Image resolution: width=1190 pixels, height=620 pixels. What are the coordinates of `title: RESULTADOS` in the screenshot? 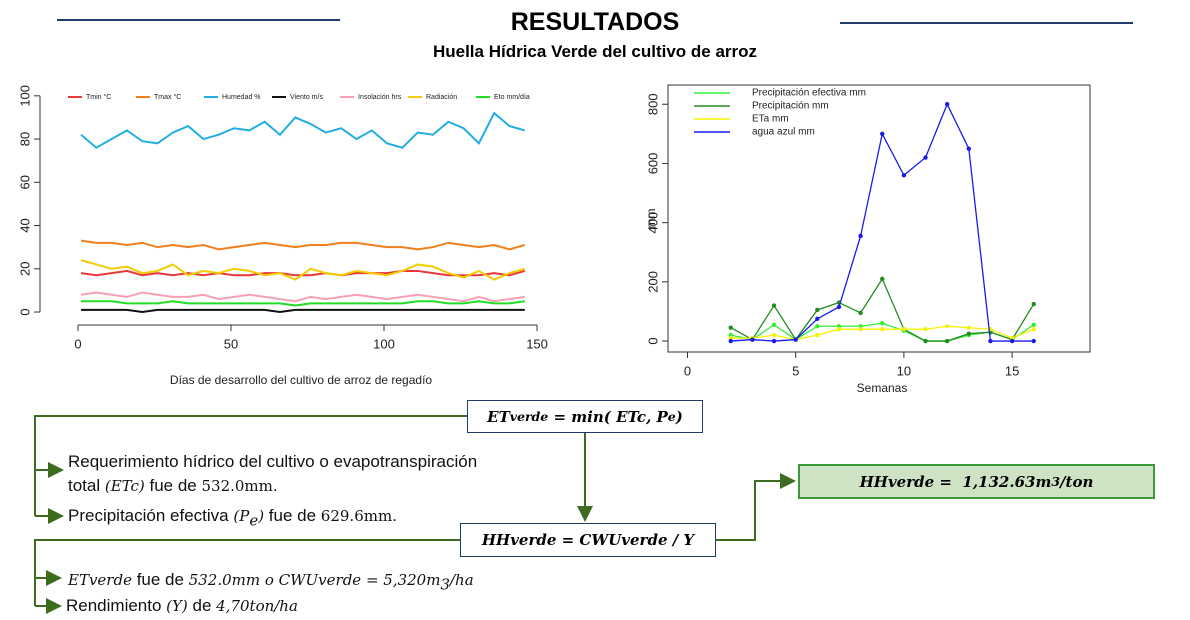 It's located at (595, 22).